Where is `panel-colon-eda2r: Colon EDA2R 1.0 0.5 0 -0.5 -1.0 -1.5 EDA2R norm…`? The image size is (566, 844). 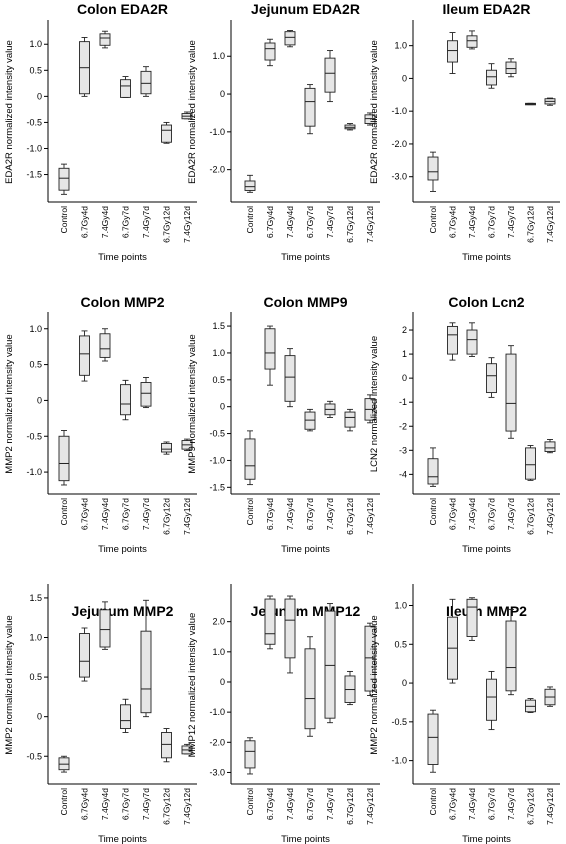
panel-colon-eda2r: Colon EDA2R 1.0 0.5 0 -0.5 -1.0 -1.5 EDA2R norm… is located at coordinates (100, 132).